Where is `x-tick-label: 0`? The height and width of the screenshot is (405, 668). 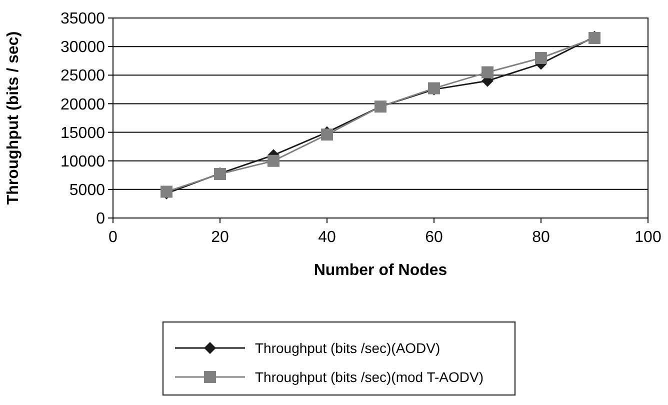 x-tick-label: 0 is located at coordinates (113, 237).